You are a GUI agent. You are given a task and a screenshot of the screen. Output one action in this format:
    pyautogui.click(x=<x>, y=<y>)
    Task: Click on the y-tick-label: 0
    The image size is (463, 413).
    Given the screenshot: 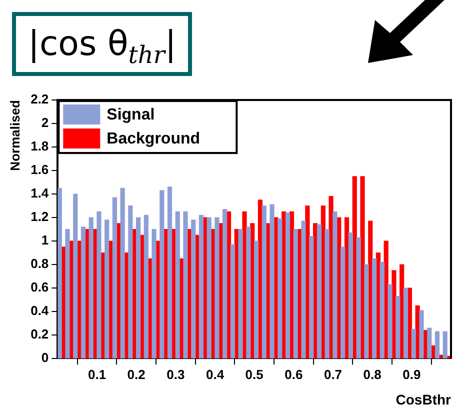 What is the action you would take?
    pyautogui.click(x=45, y=358)
    